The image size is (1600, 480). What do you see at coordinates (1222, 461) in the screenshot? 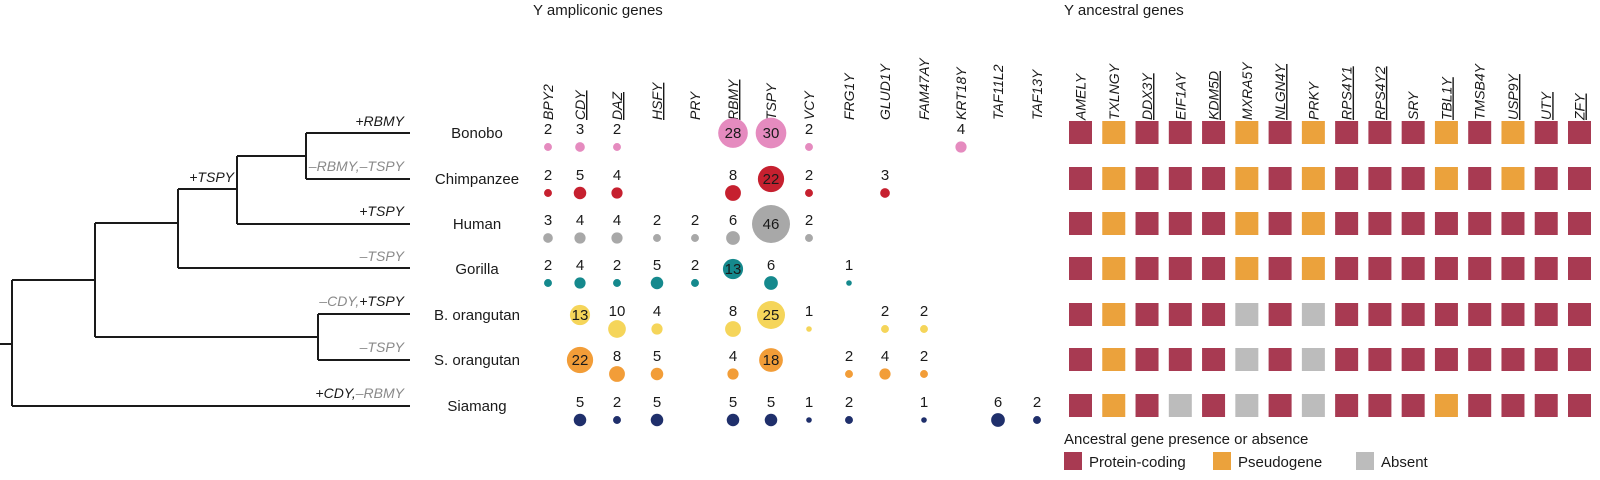
I see `legend-swatch-X` at bounding box center [1222, 461].